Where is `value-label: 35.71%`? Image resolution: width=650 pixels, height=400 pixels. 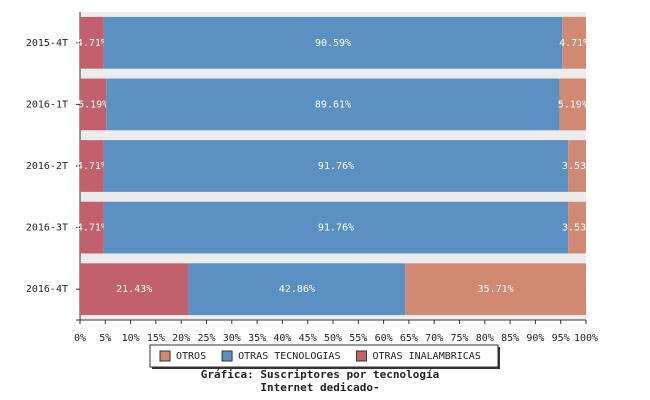 value-label: 35.71% is located at coordinates (496, 289).